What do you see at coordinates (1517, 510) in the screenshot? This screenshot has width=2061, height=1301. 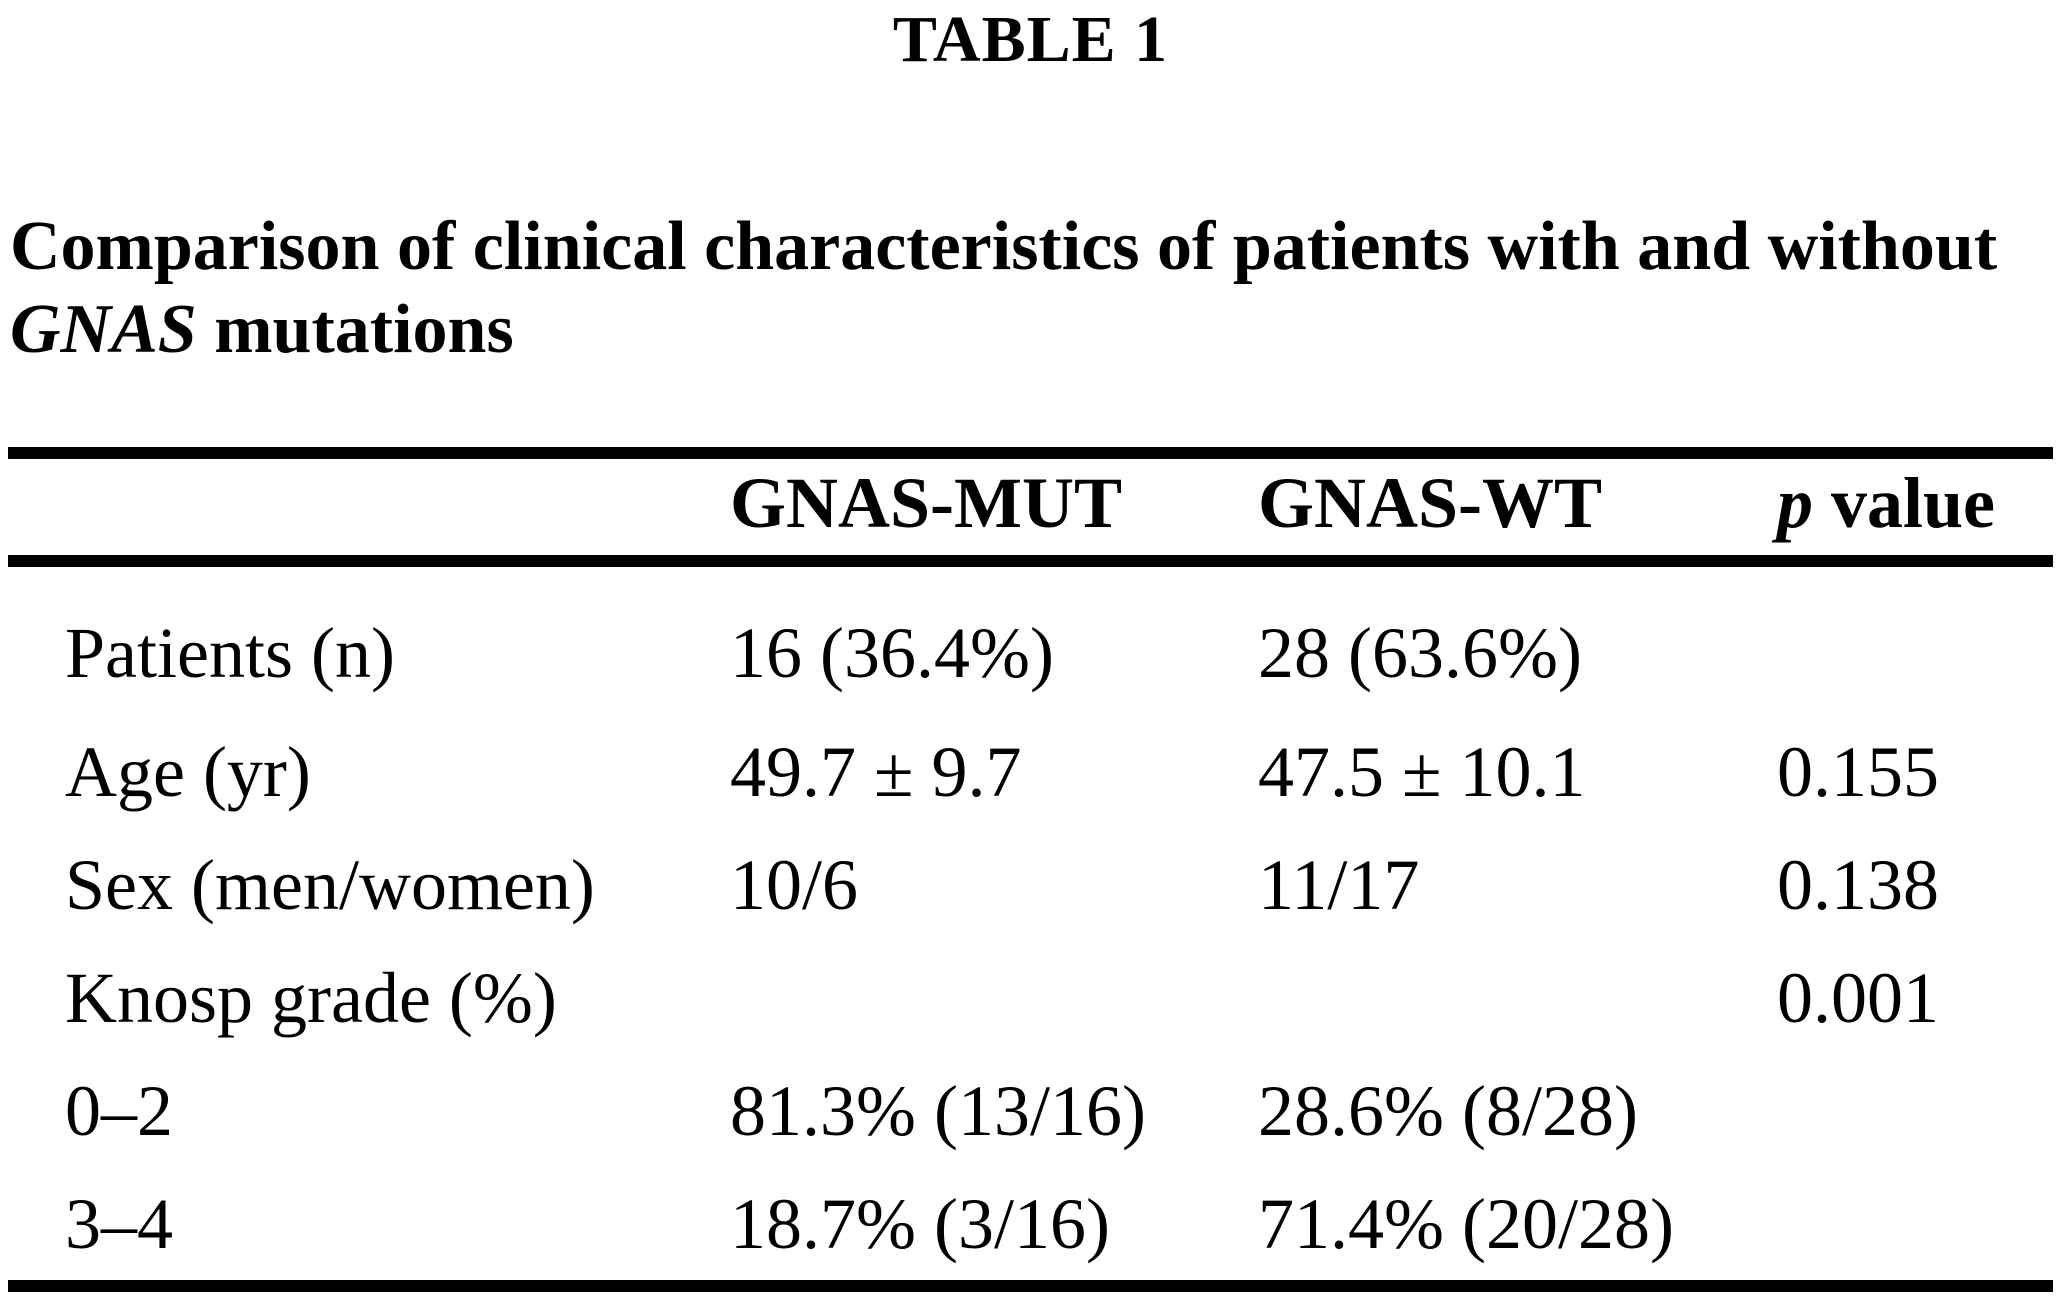 I see `column-header-gnas-wt: GNAS-WT` at bounding box center [1517, 510].